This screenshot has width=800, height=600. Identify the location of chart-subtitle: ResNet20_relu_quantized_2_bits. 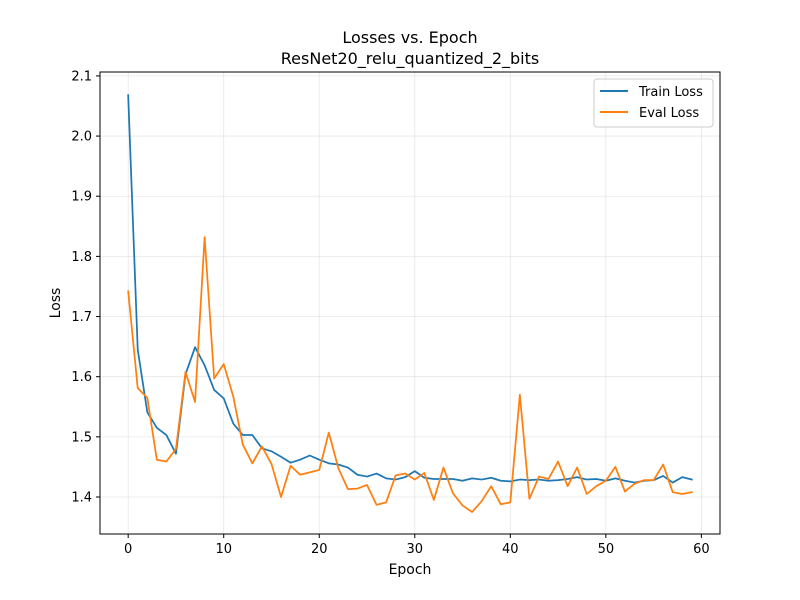
(410, 59).